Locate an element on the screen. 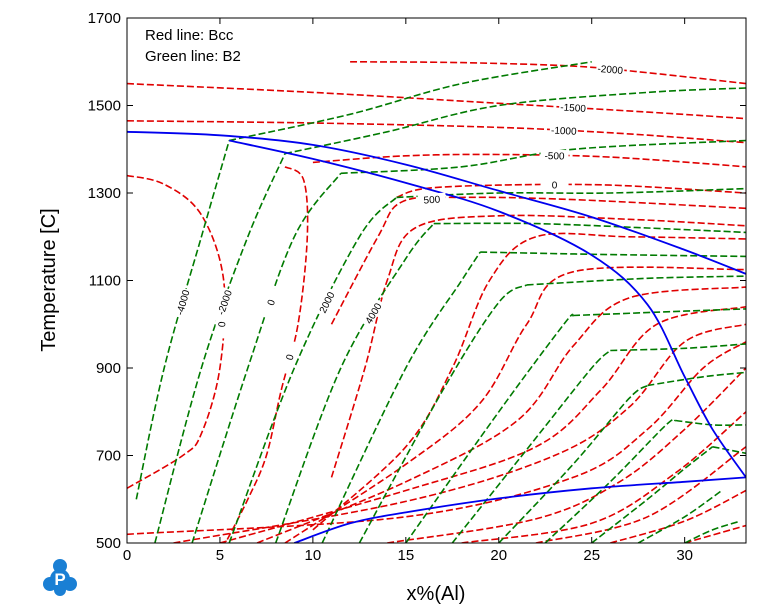 The height and width of the screenshot is (608, 768). legend-entry-b2: Green line: B2 is located at coordinates (193, 56).